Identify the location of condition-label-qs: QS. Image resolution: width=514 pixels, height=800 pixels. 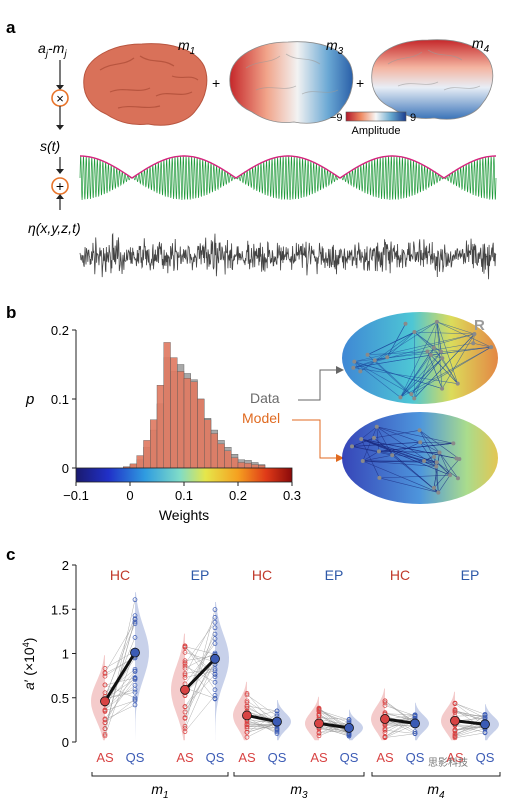
(349, 757).